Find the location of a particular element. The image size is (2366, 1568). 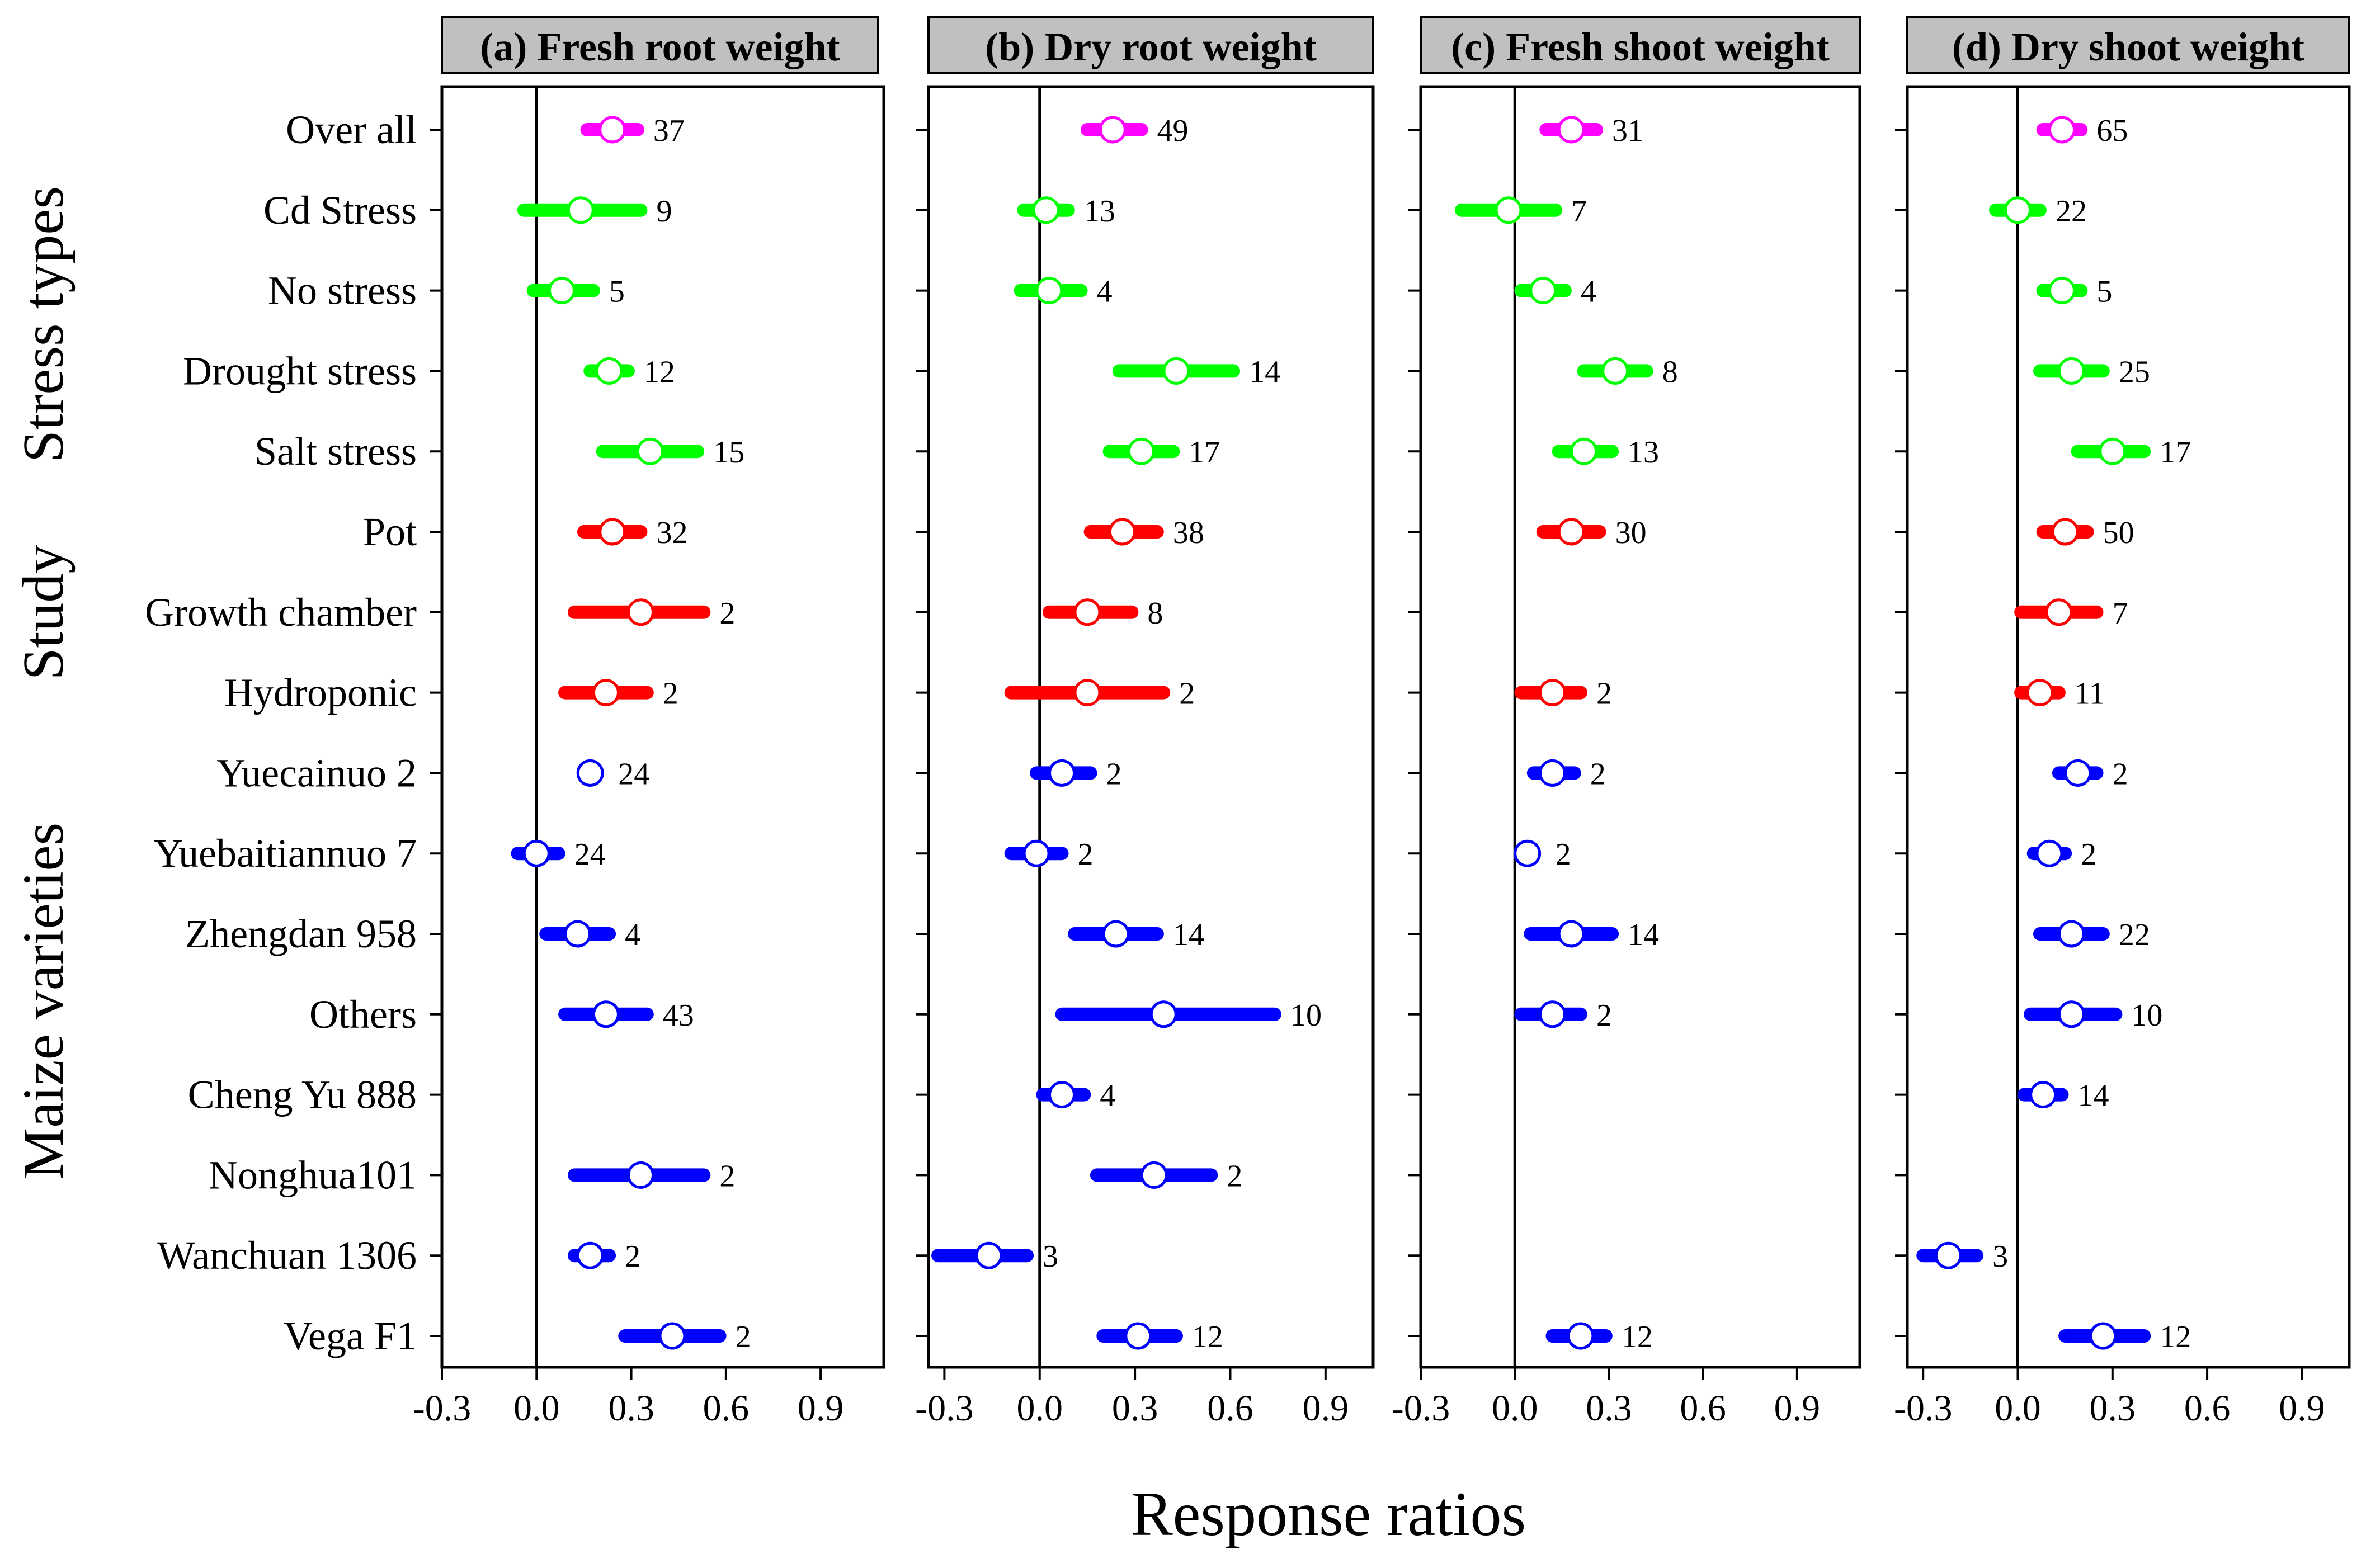

point-yuebaitiannuo-7: 2 is located at coordinates (1049, 854).